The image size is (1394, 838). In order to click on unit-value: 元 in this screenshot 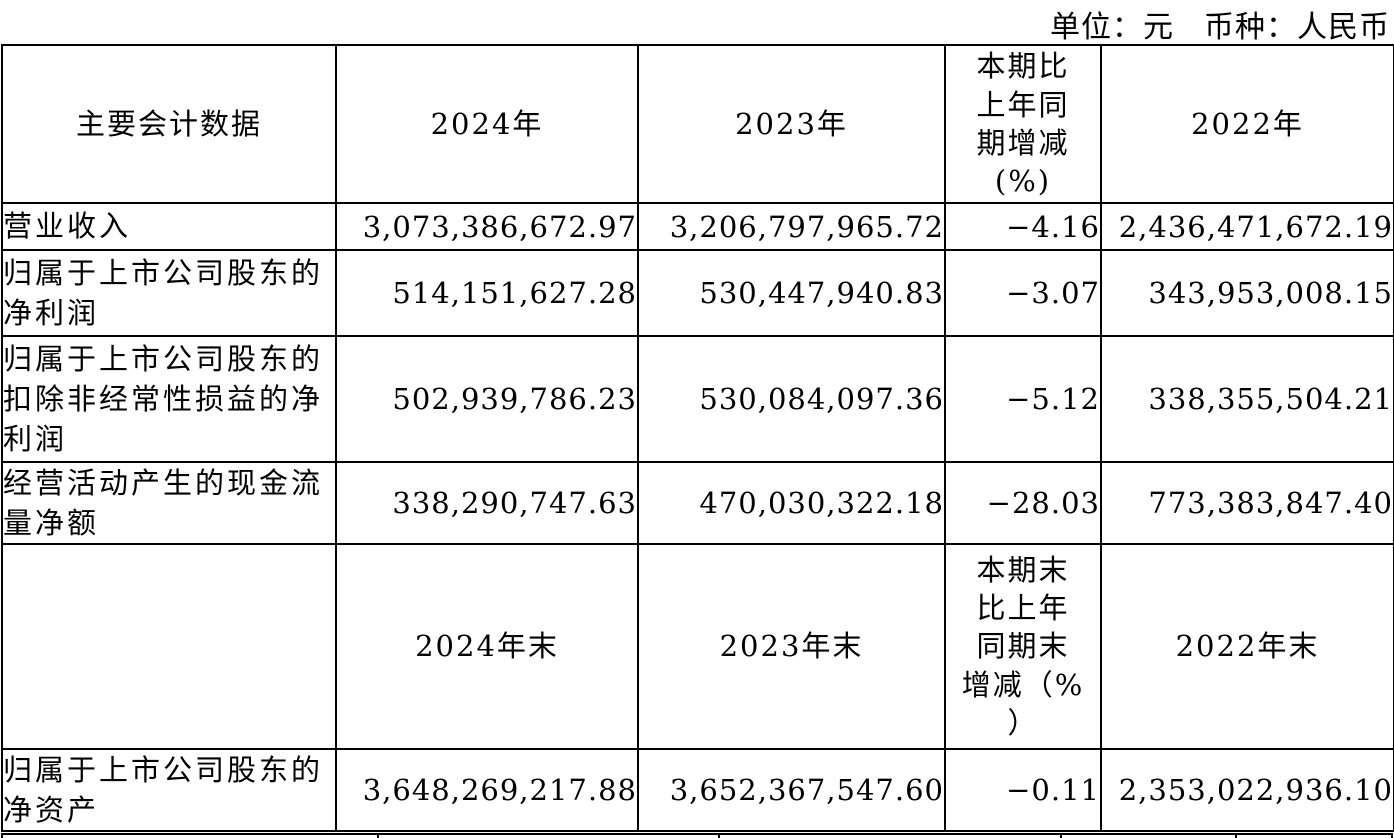, I will do `click(1158, 27)`.